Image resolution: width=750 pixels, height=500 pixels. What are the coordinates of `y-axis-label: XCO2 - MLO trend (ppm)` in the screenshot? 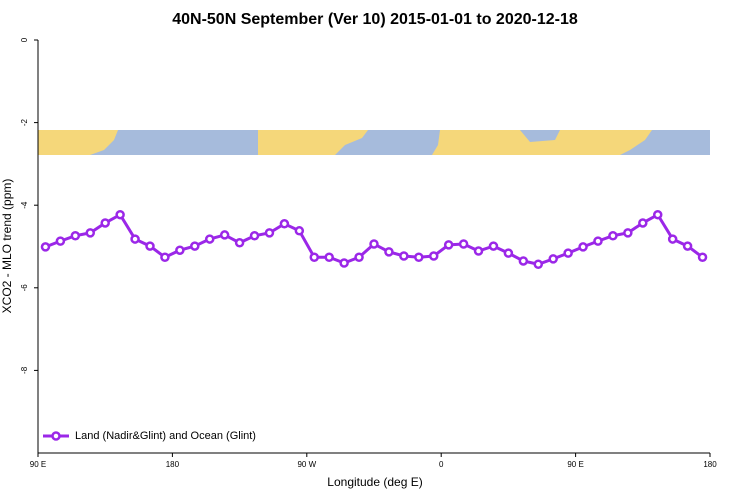 It's located at (7, 246).